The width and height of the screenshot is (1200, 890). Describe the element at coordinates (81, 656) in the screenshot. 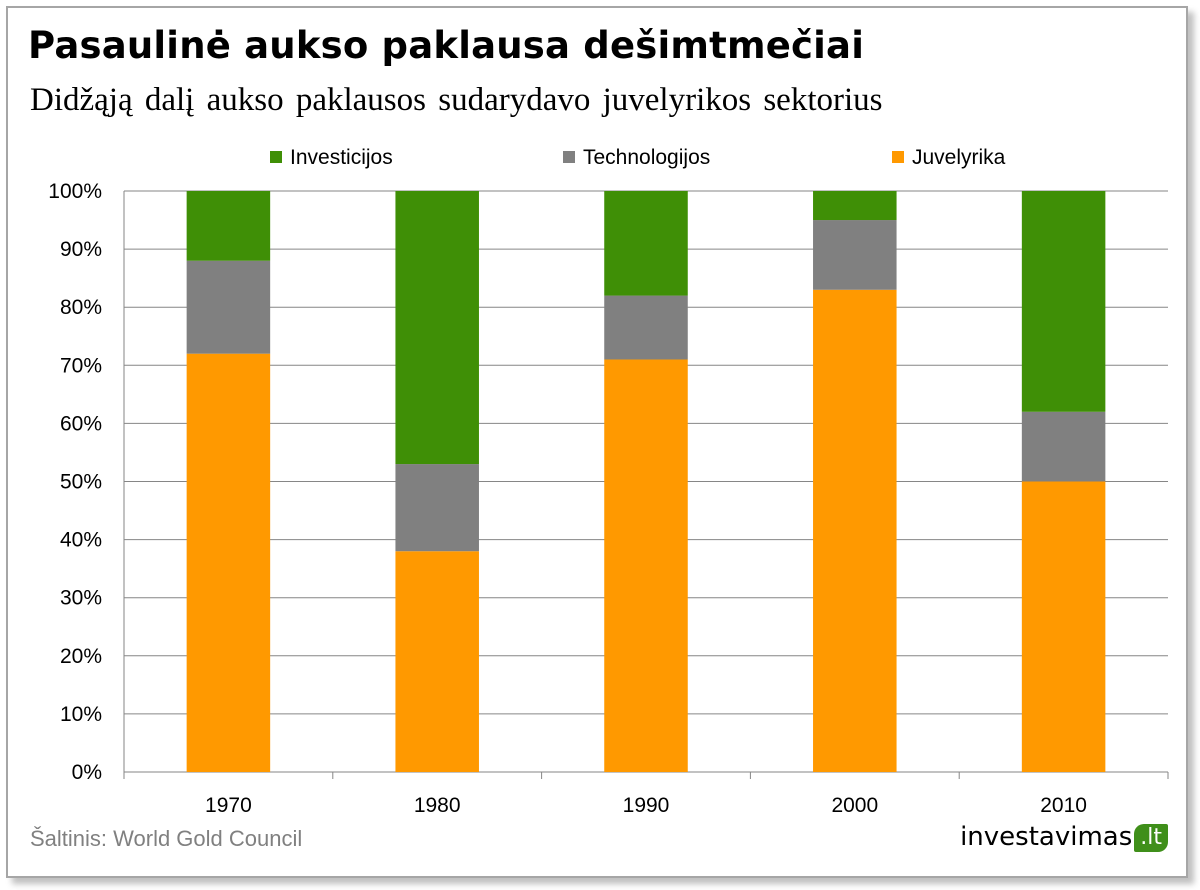

I see `y-tick-label: 20%` at that location.